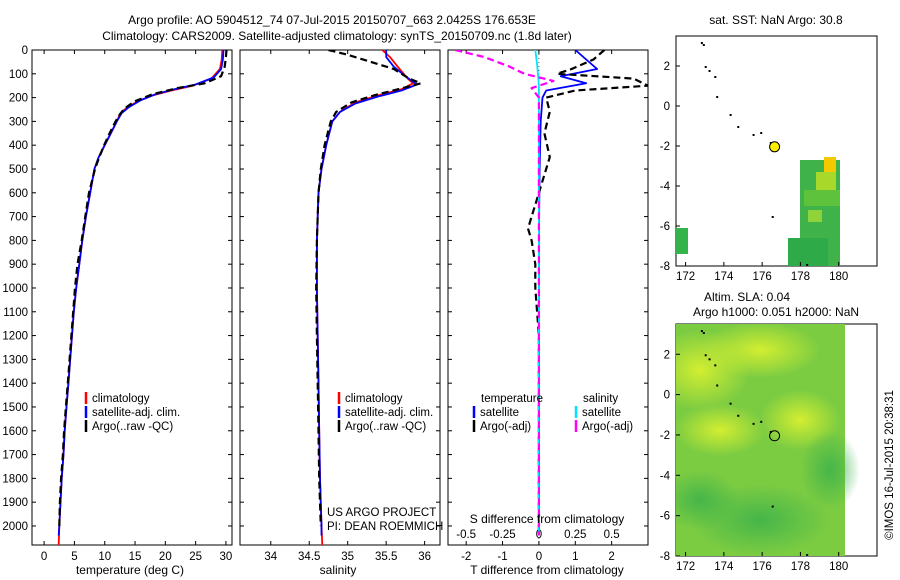 The height and width of the screenshot is (580, 900). What do you see at coordinates (15, 503) in the screenshot?
I see `depth-tick-label: 1900` at bounding box center [15, 503].